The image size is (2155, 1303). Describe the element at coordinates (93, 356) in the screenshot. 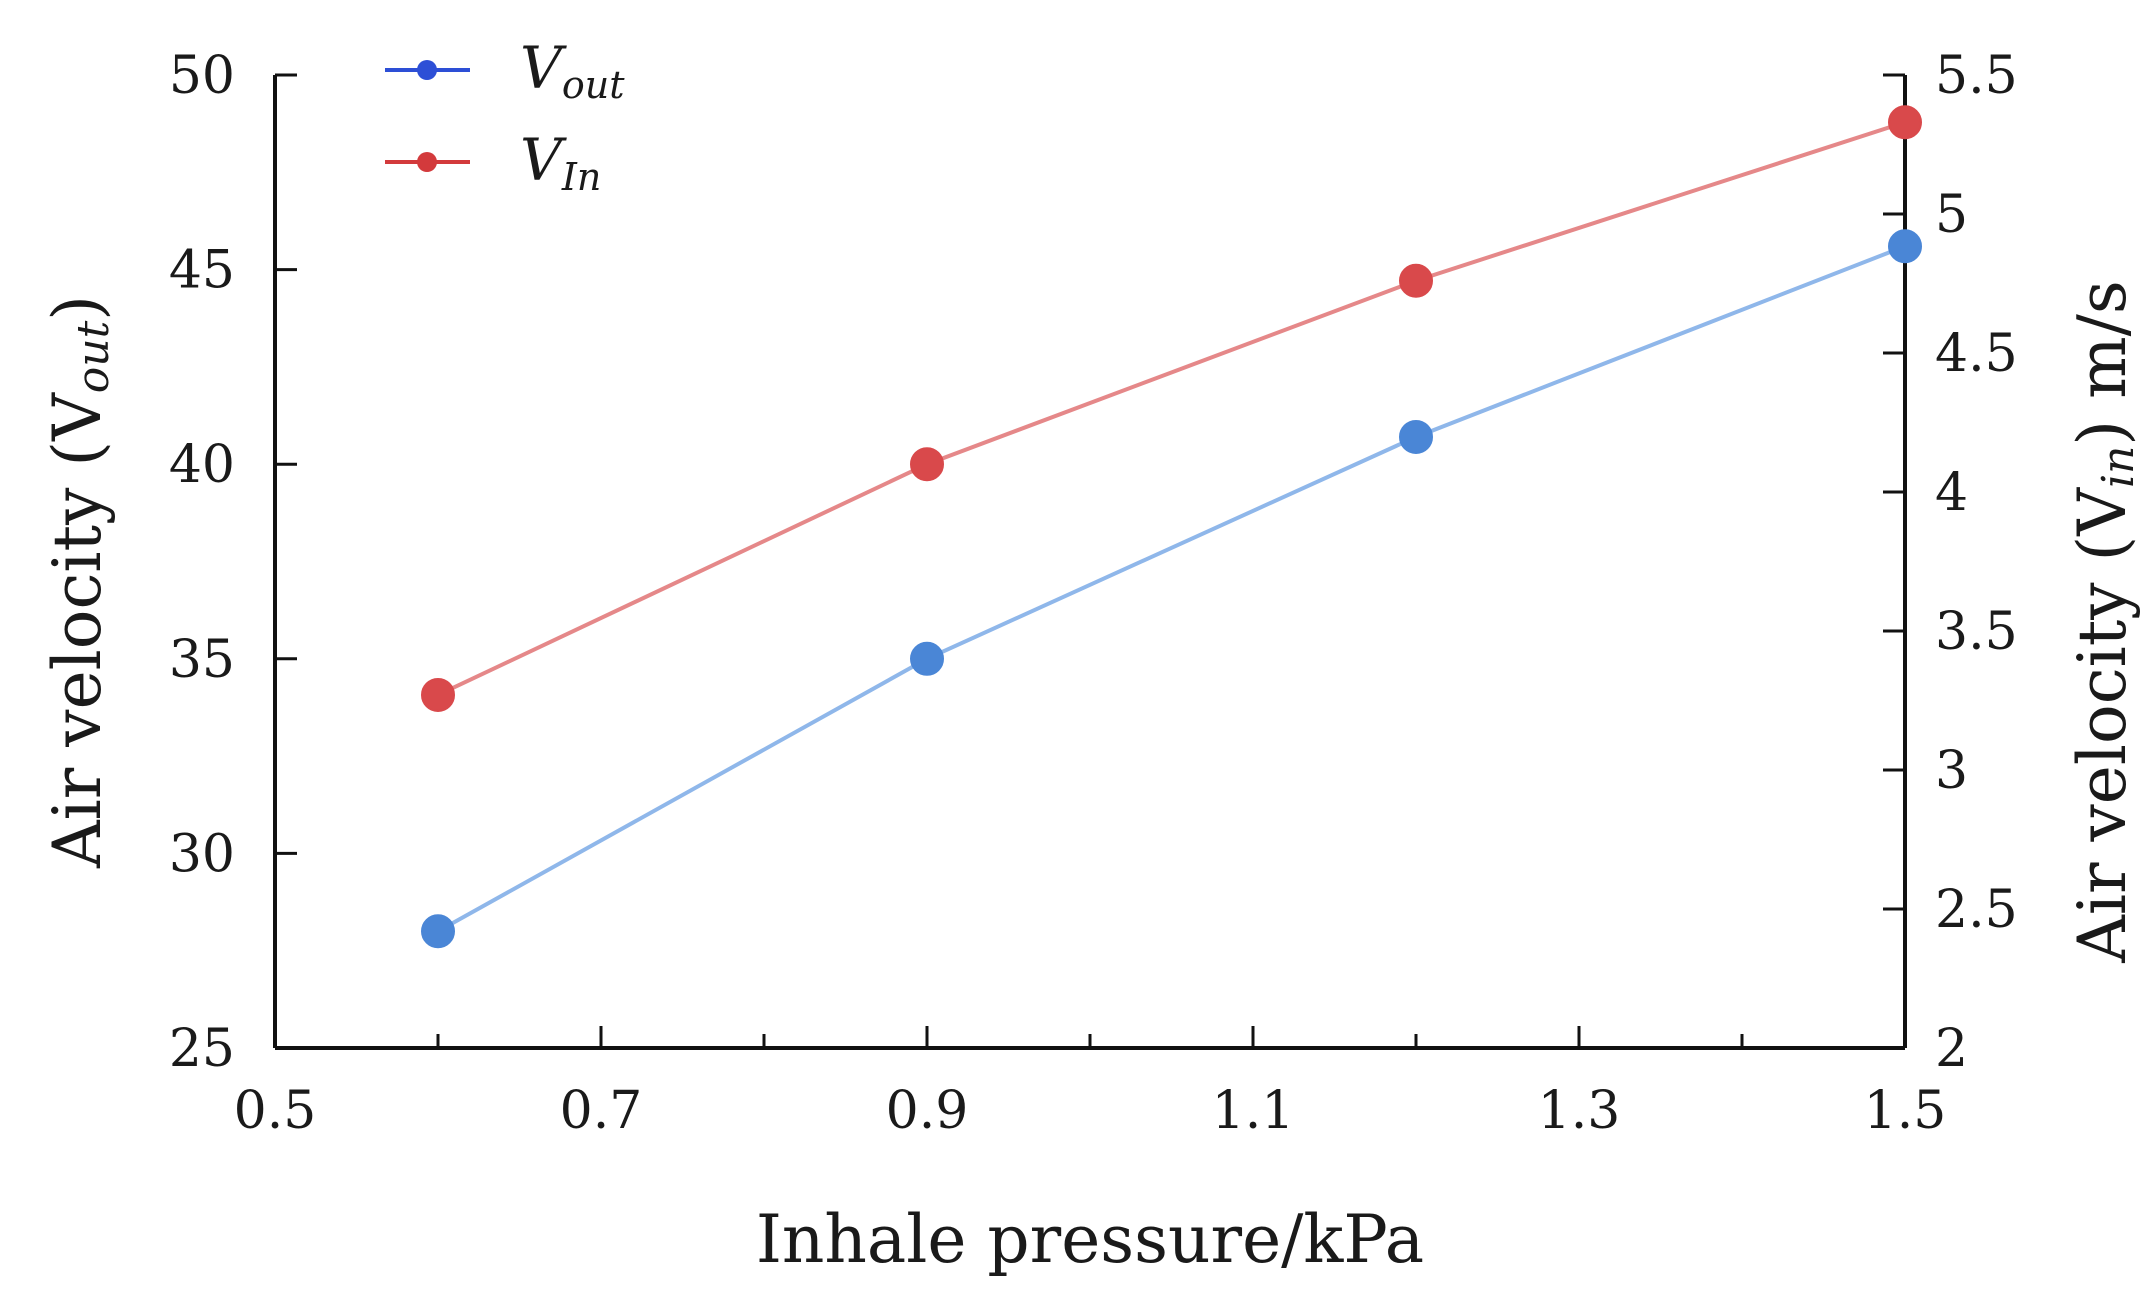

I see `y-left-title-sub: out` at that location.